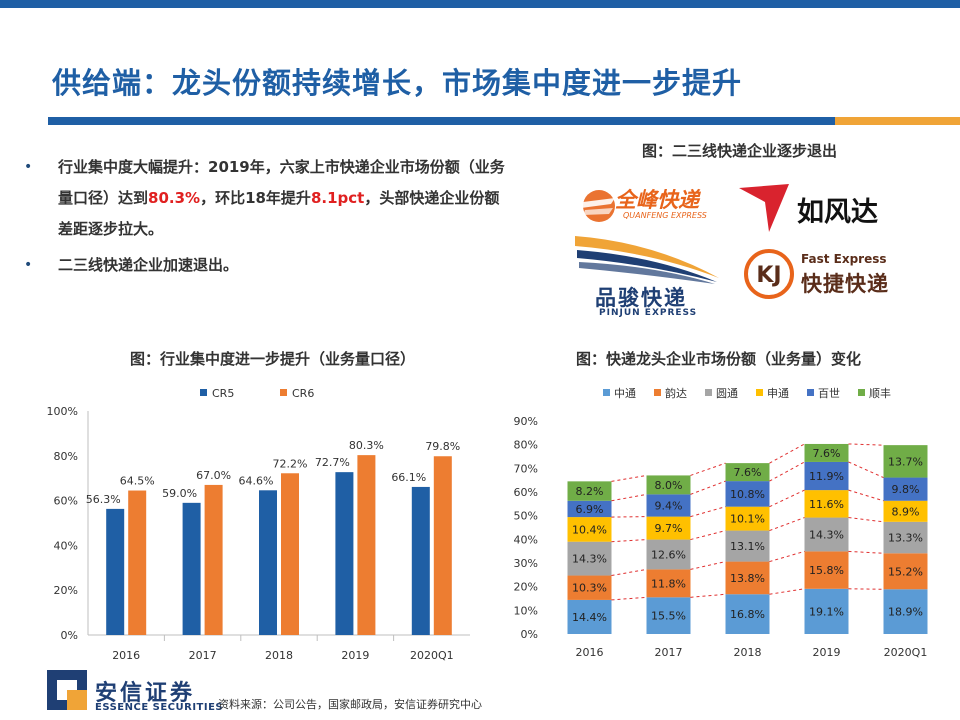 The width and height of the screenshot is (960, 720). I want to click on data-label: 11.6%, so click(826, 504).